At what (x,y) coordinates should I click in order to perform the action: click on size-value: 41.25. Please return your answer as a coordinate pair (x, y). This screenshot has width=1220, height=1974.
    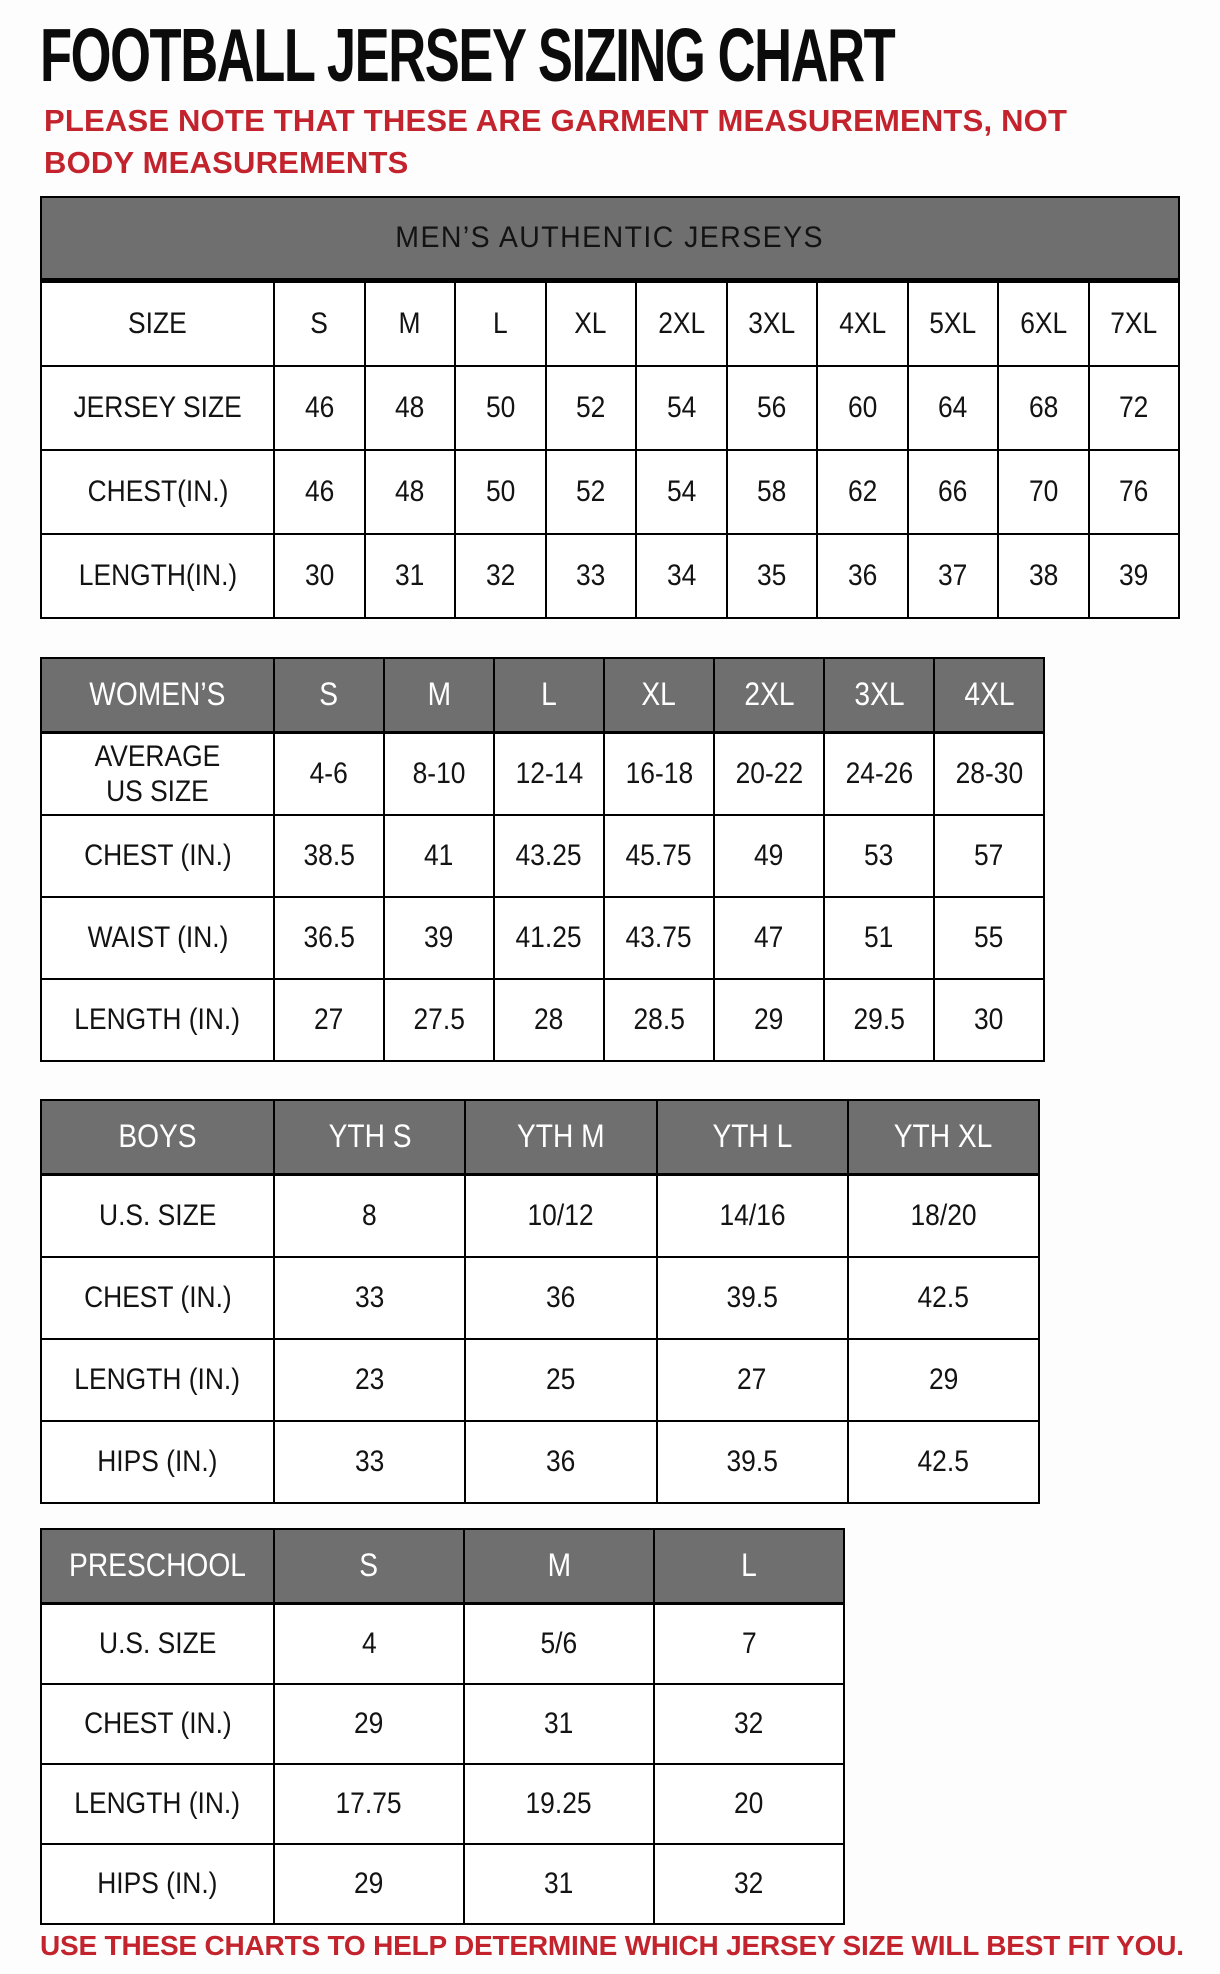
    Looking at the image, I should click on (549, 938).